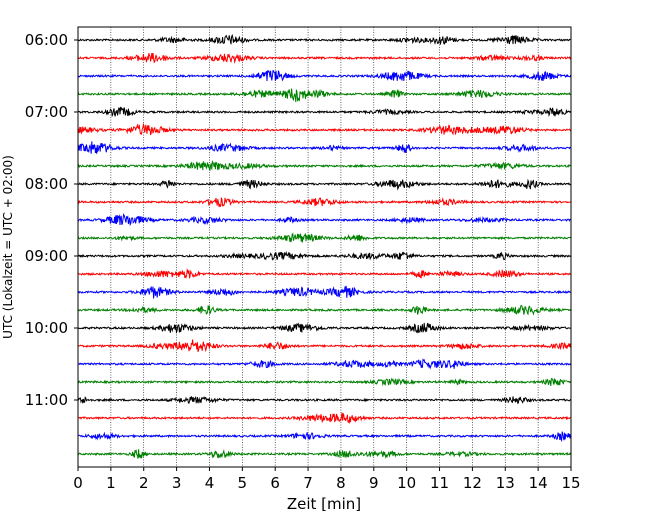 This screenshot has height=525, width=650. I want to click on x-tick-label: 6, so click(275, 483).